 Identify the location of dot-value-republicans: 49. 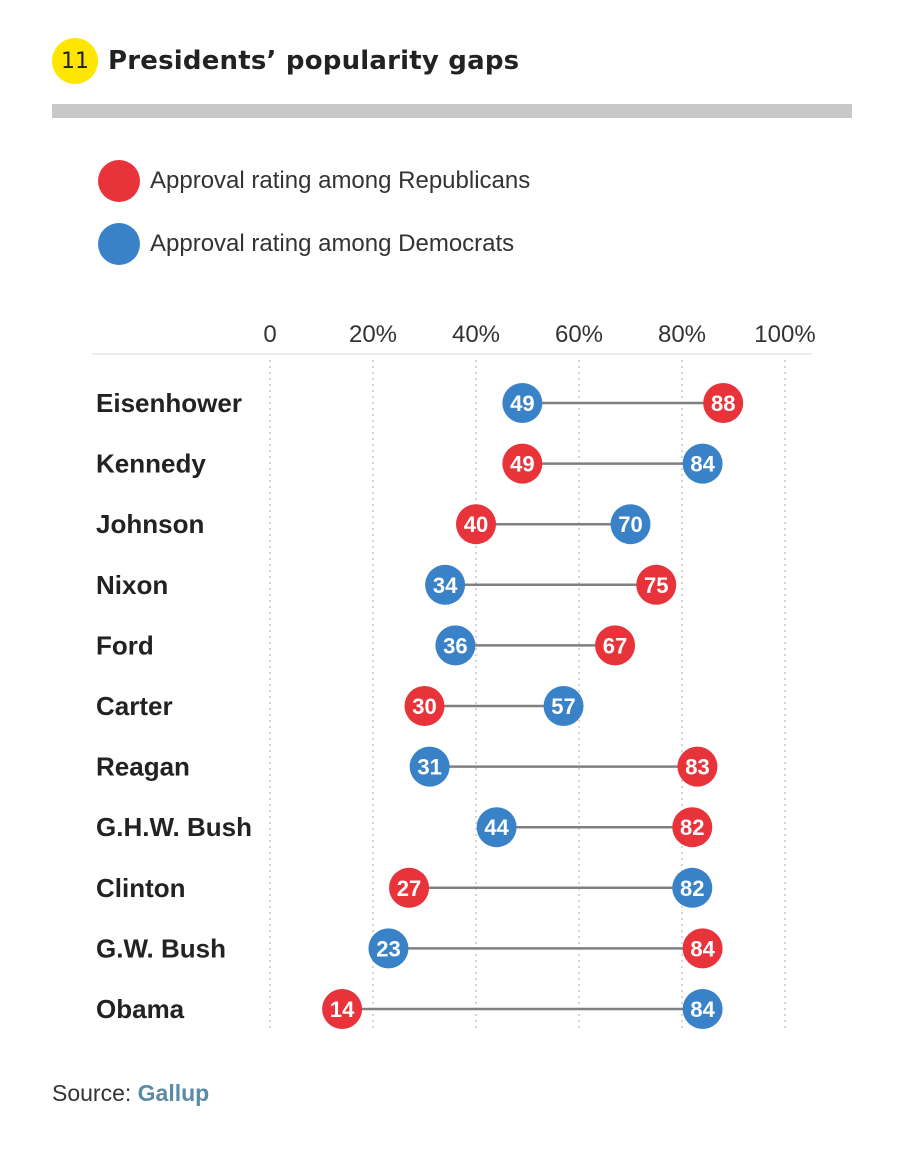
(522, 464).